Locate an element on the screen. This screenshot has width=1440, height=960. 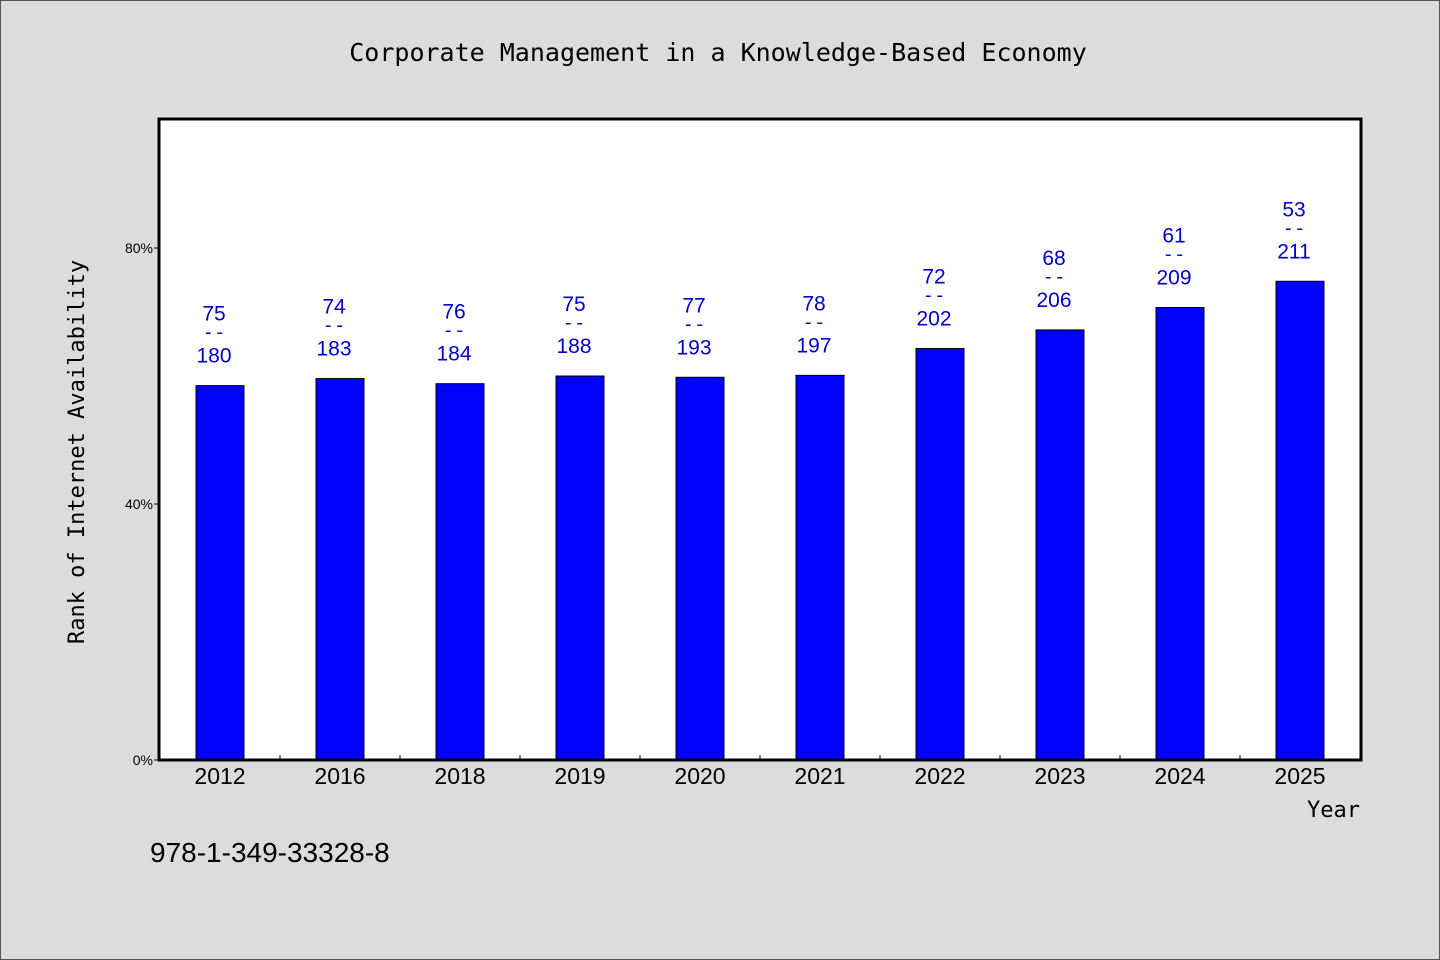
x-tick-label: 2023 is located at coordinates (1059, 776).